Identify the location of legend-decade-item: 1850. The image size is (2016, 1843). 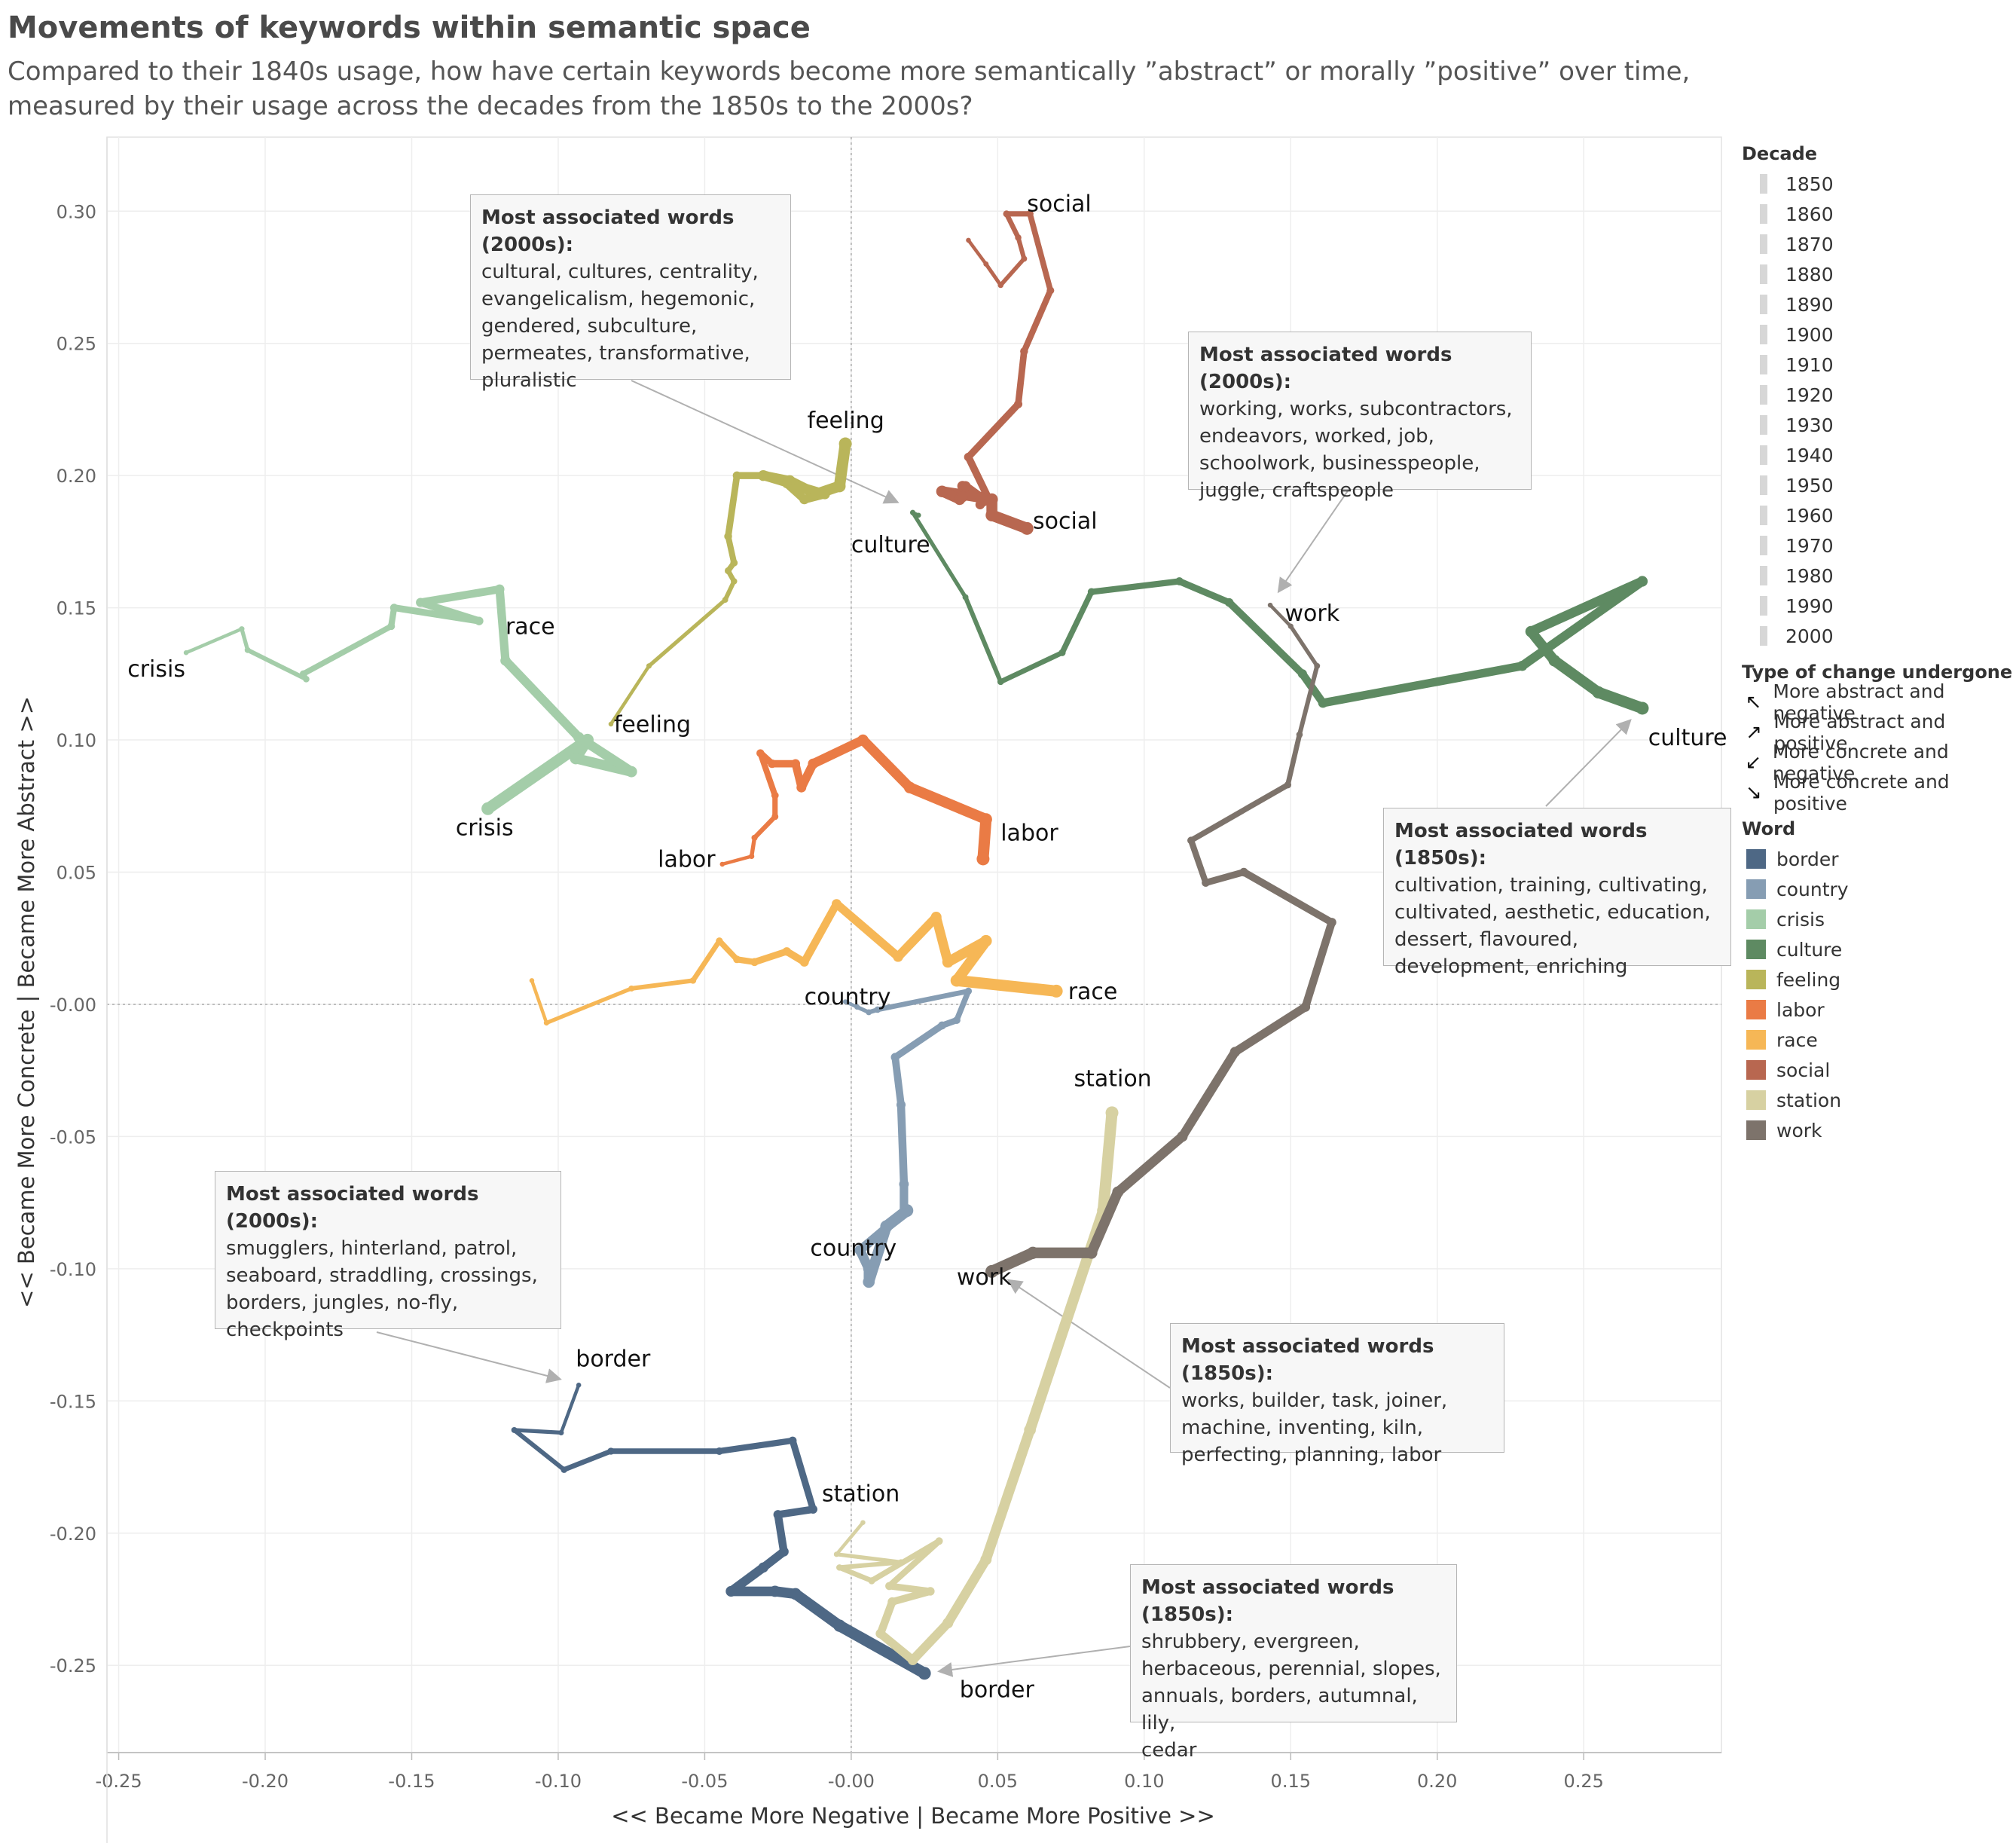
(1877, 184).